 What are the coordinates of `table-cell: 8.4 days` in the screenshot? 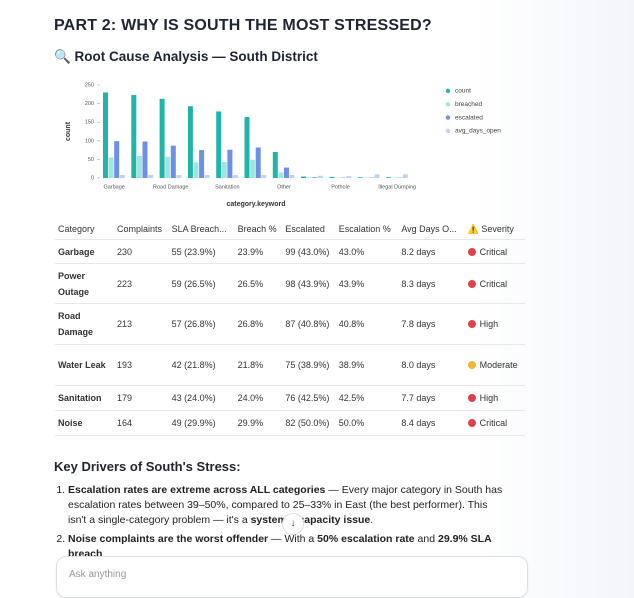 It's located at (431, 423).